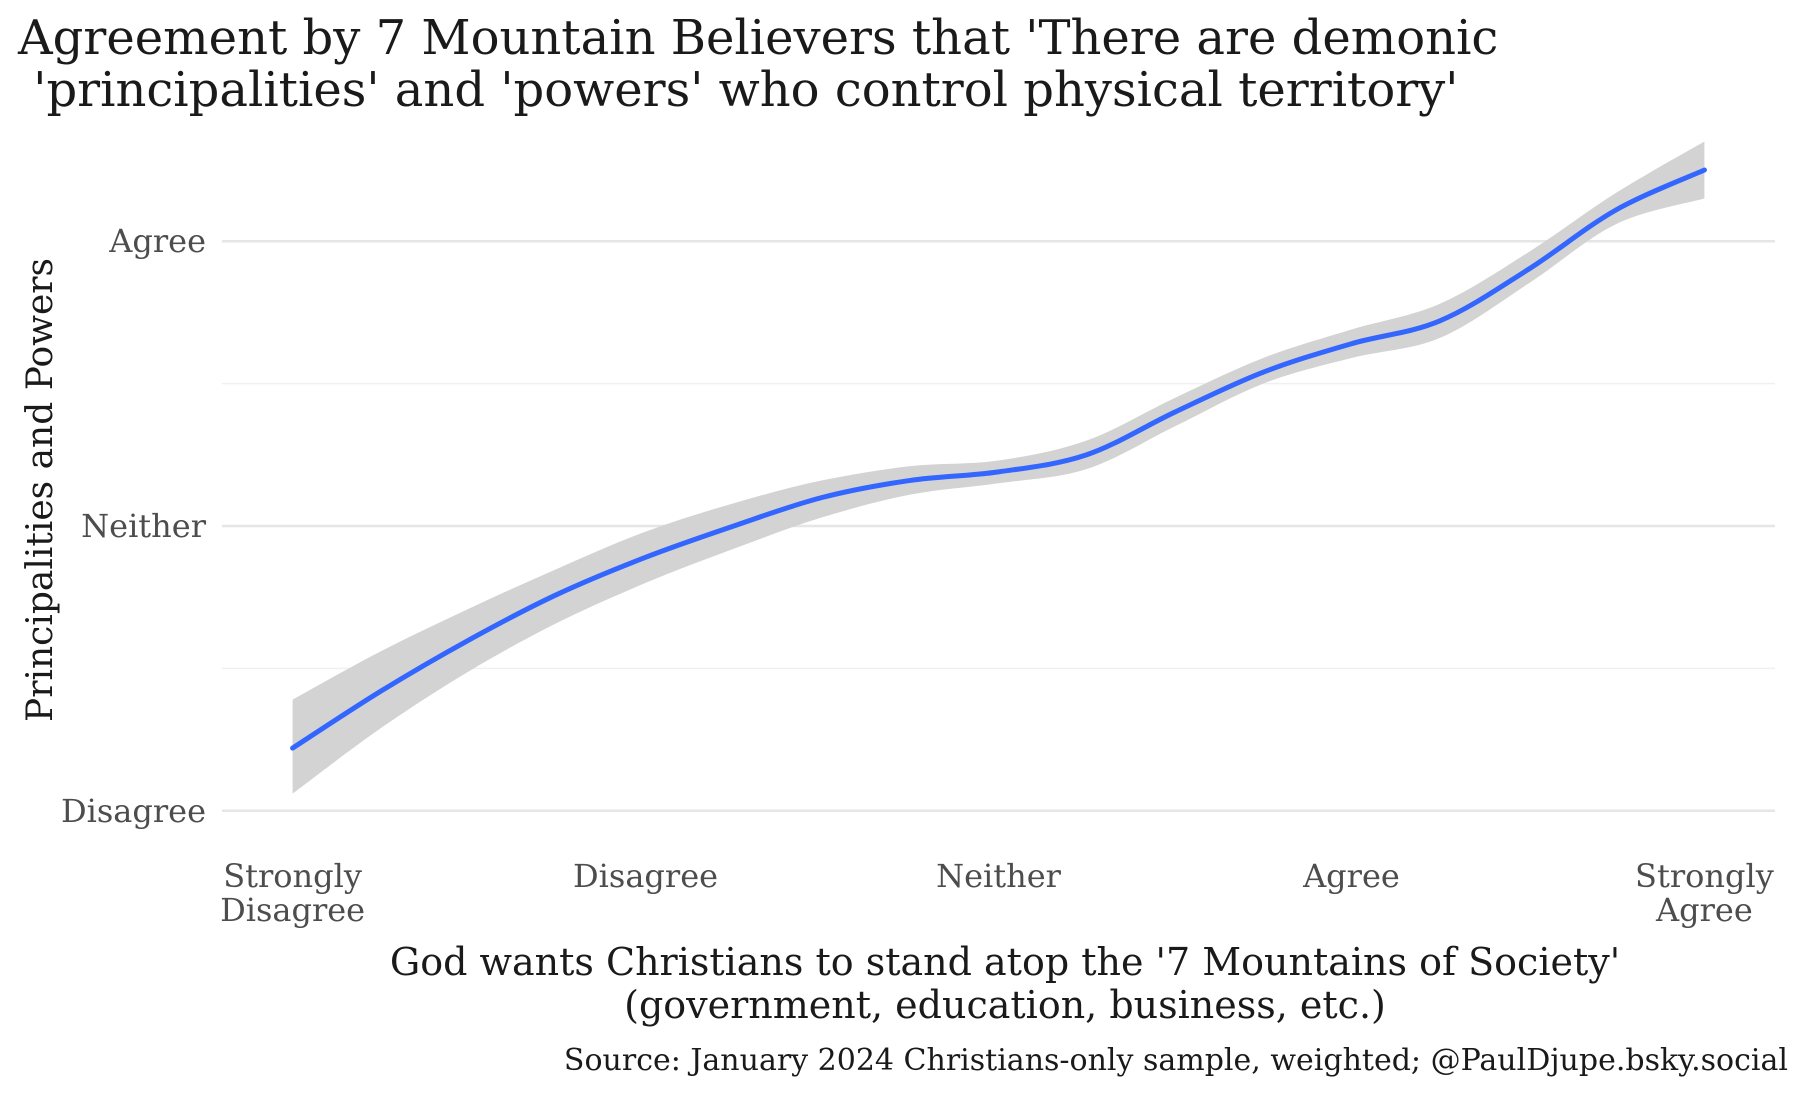  Describe the element at coordinates (133, 811) in the screenshot. I see `y-tick-label: Disagree` at that location.